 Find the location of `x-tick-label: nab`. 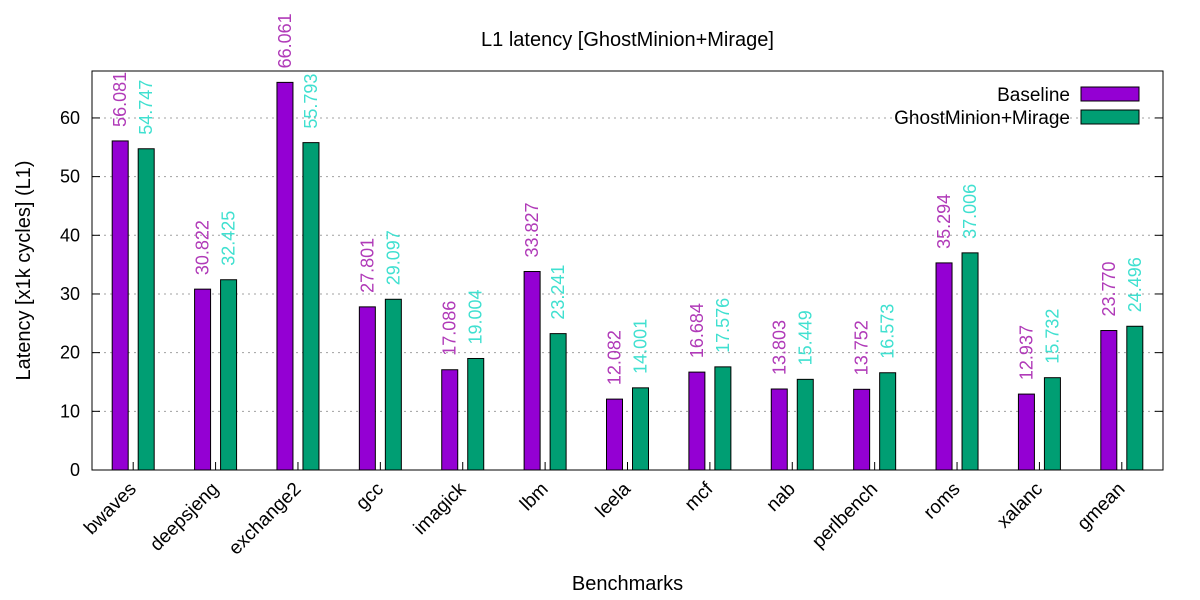

x-tick-label: nab is located at coordinates (781, 497).